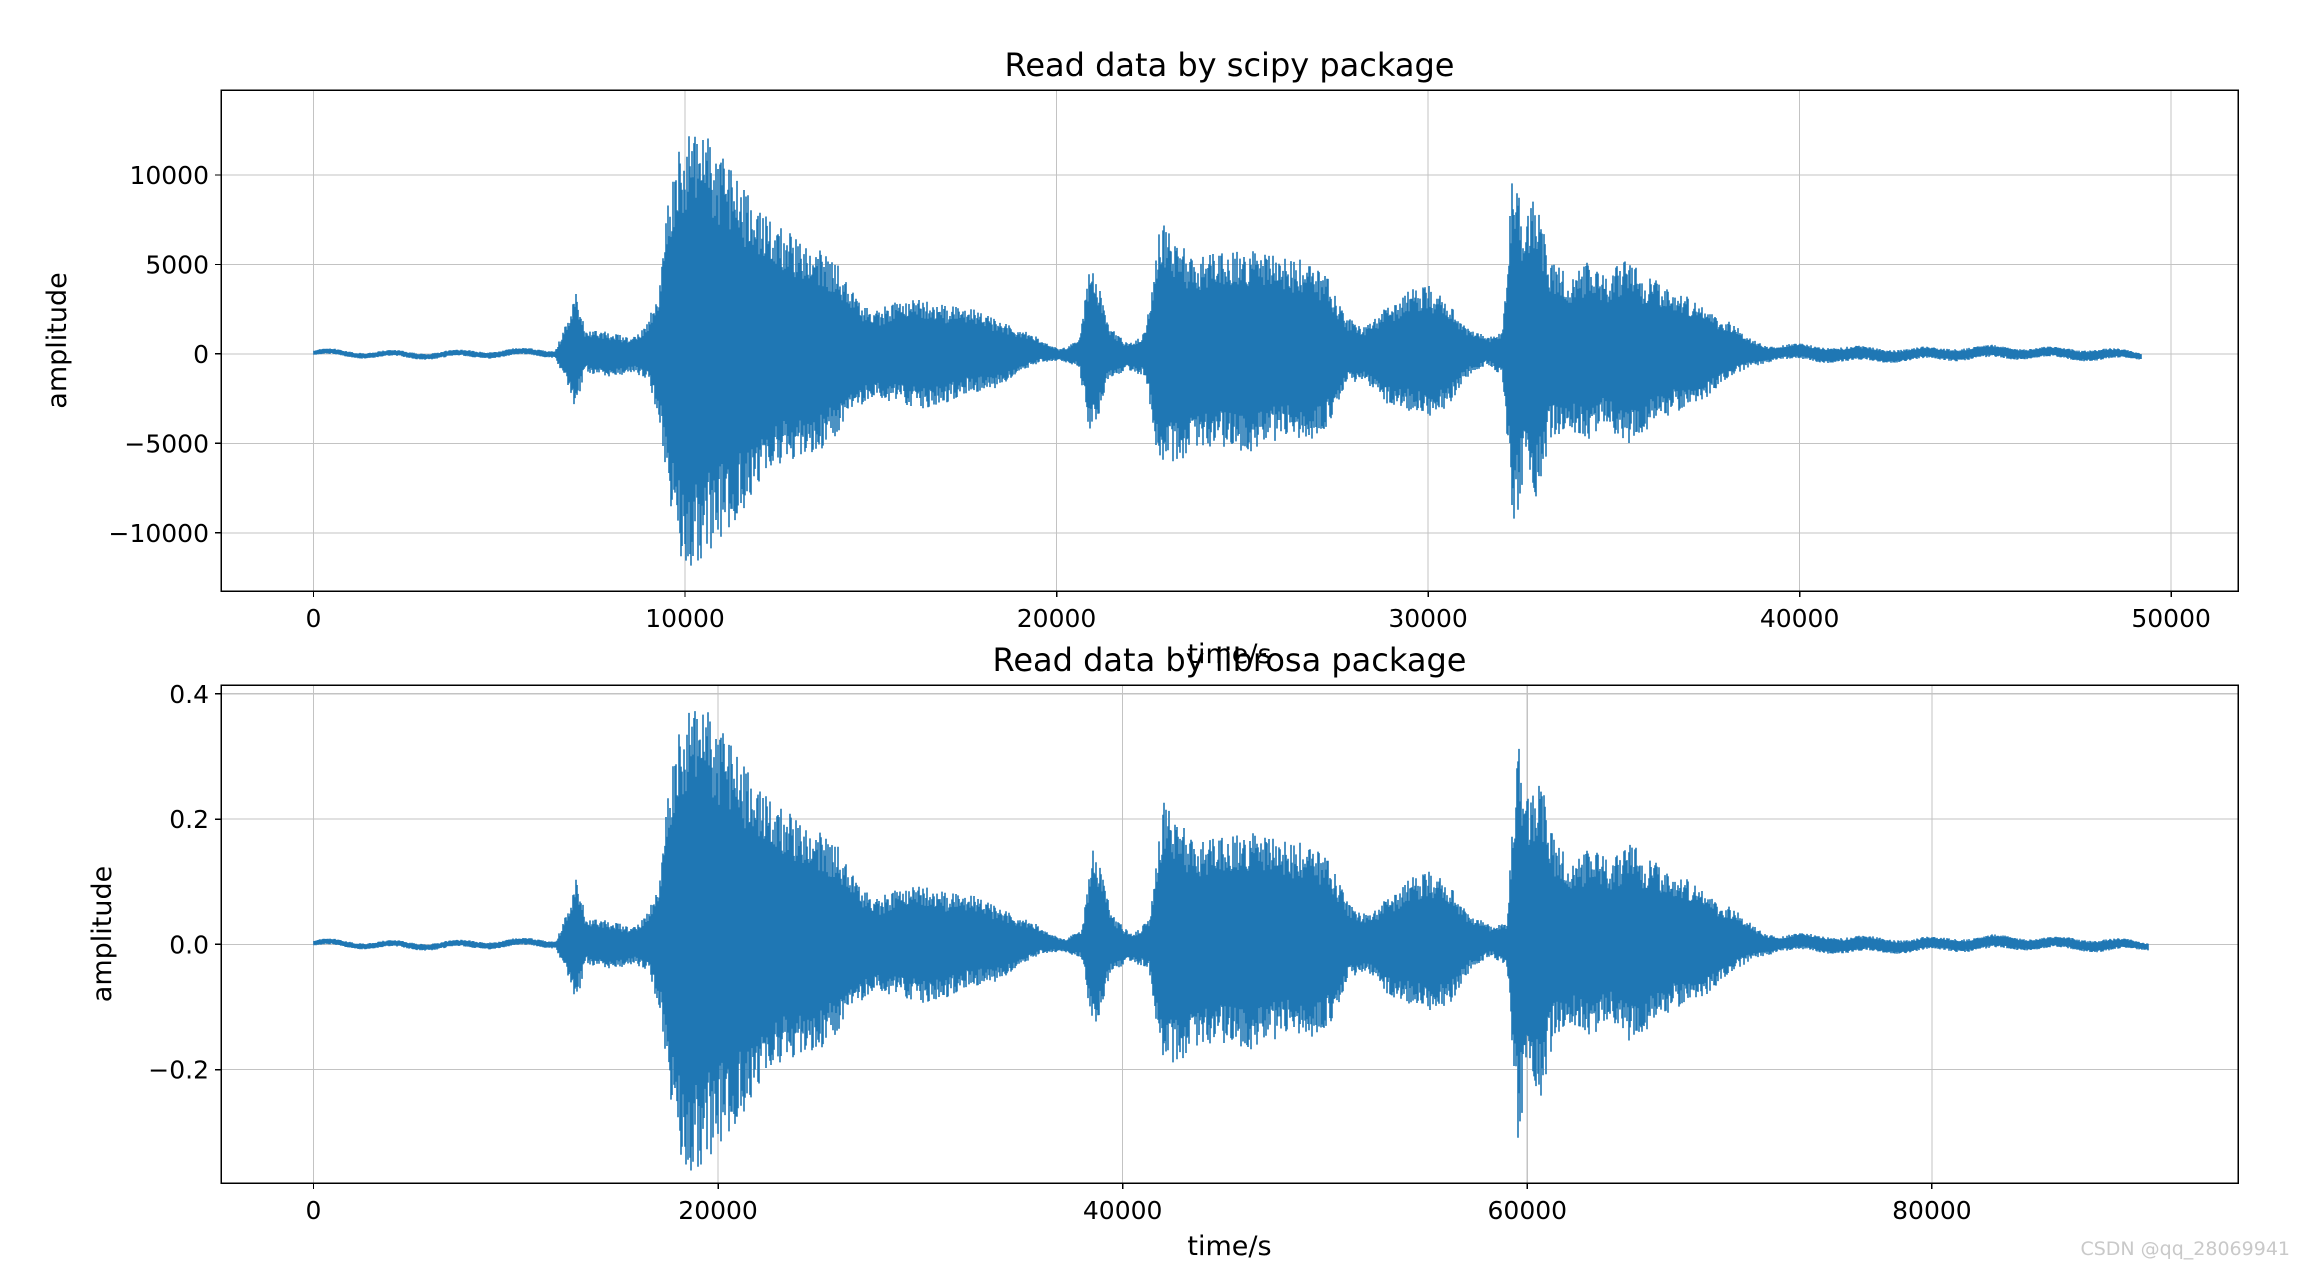 This screenshot has height=1265, width=2306. What do you see at coordinates (1230, 65) in the screenshot?
I see `scipy-title: Read data by scipy package` at bounding box center [1230, 65].